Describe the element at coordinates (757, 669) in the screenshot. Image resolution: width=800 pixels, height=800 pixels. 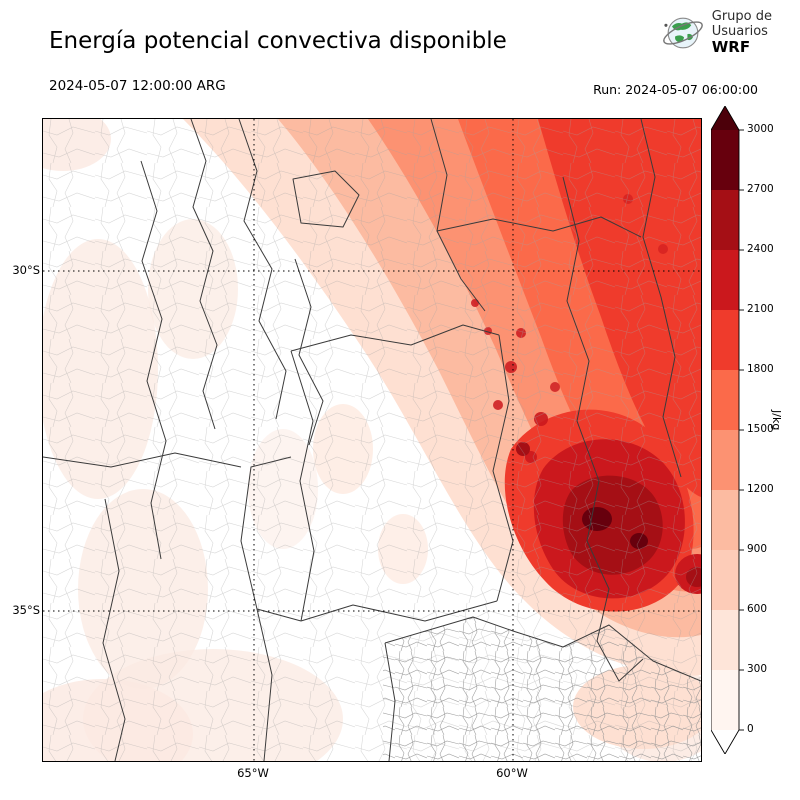
I see `colorbar-tick: 300` at that location.